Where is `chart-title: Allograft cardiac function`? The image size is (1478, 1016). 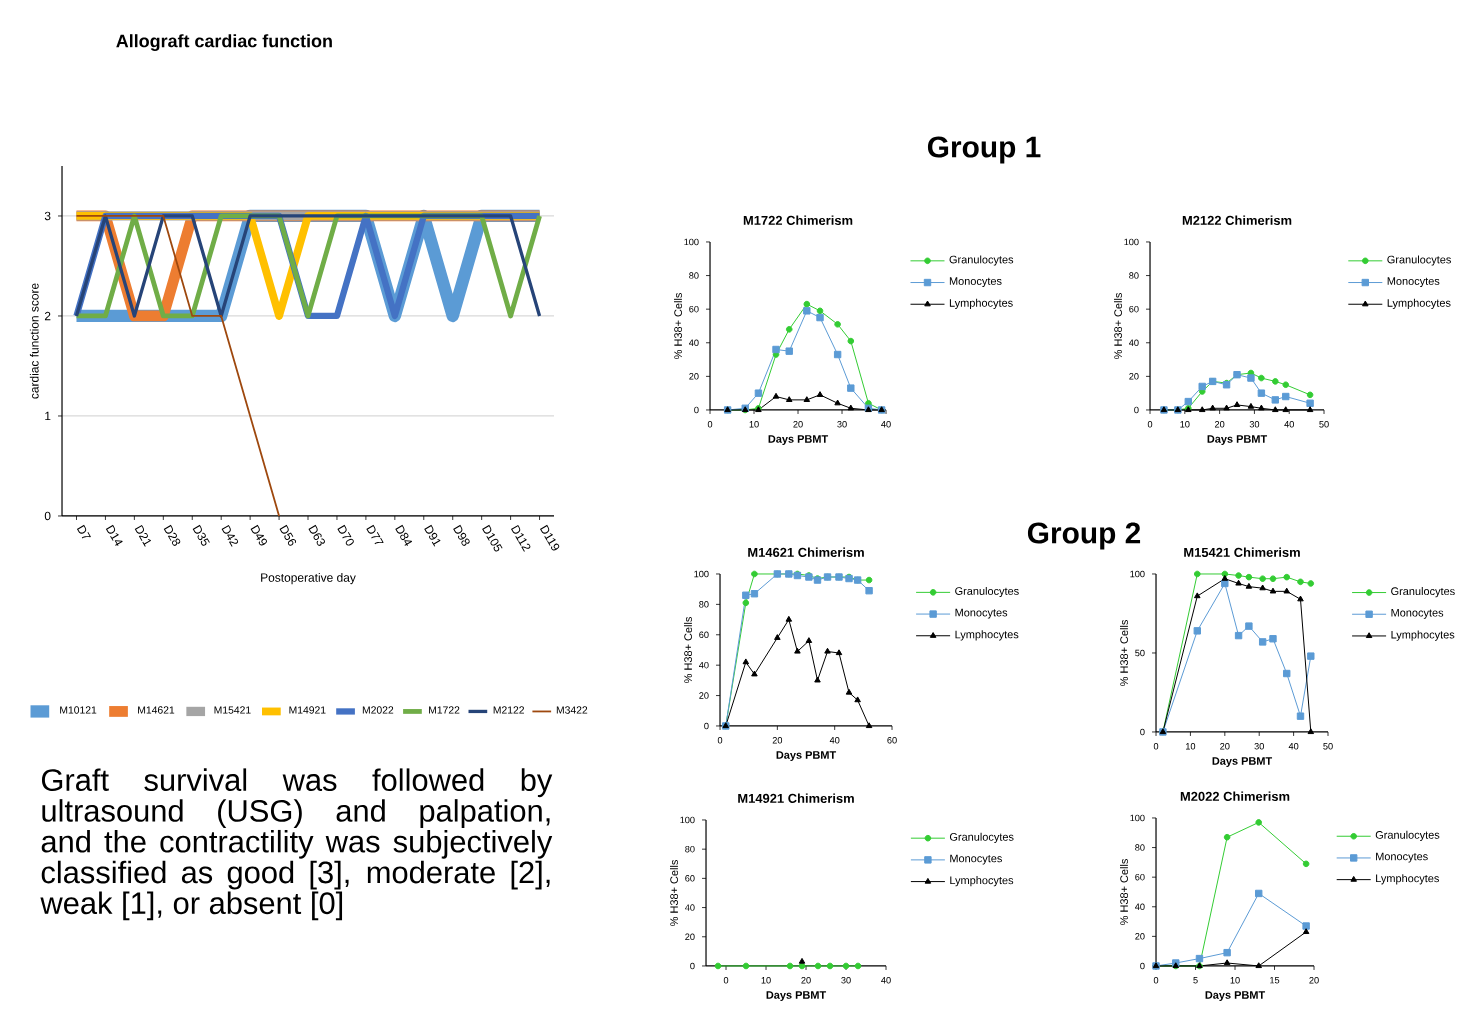
chart-title: Allograft cardiac function is located at coordinates (224, 42).